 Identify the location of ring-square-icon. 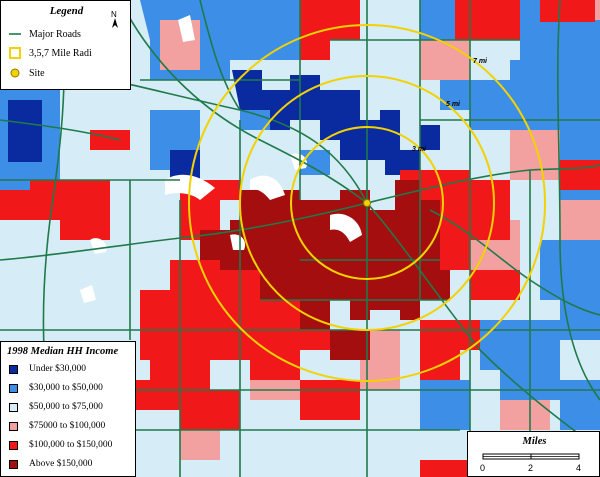
(15, 53).